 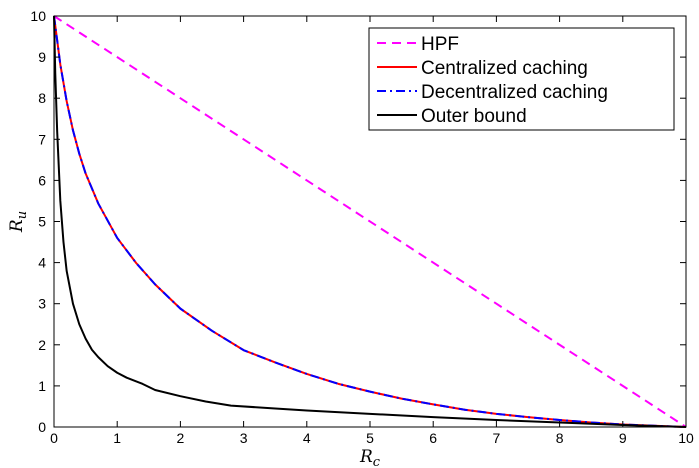 What do you see at coordinates (38, 16) in the screenshot?
I see `y-tick-label: 10` at bounding box center [38, 16].